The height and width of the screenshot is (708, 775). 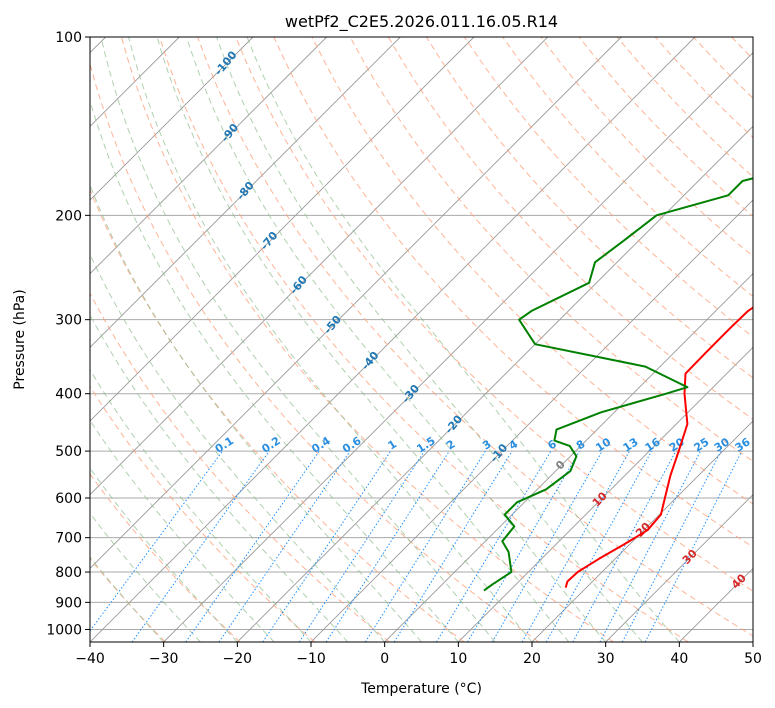 I want to click on y-tick-label: 400, so click(x=68, y=395).